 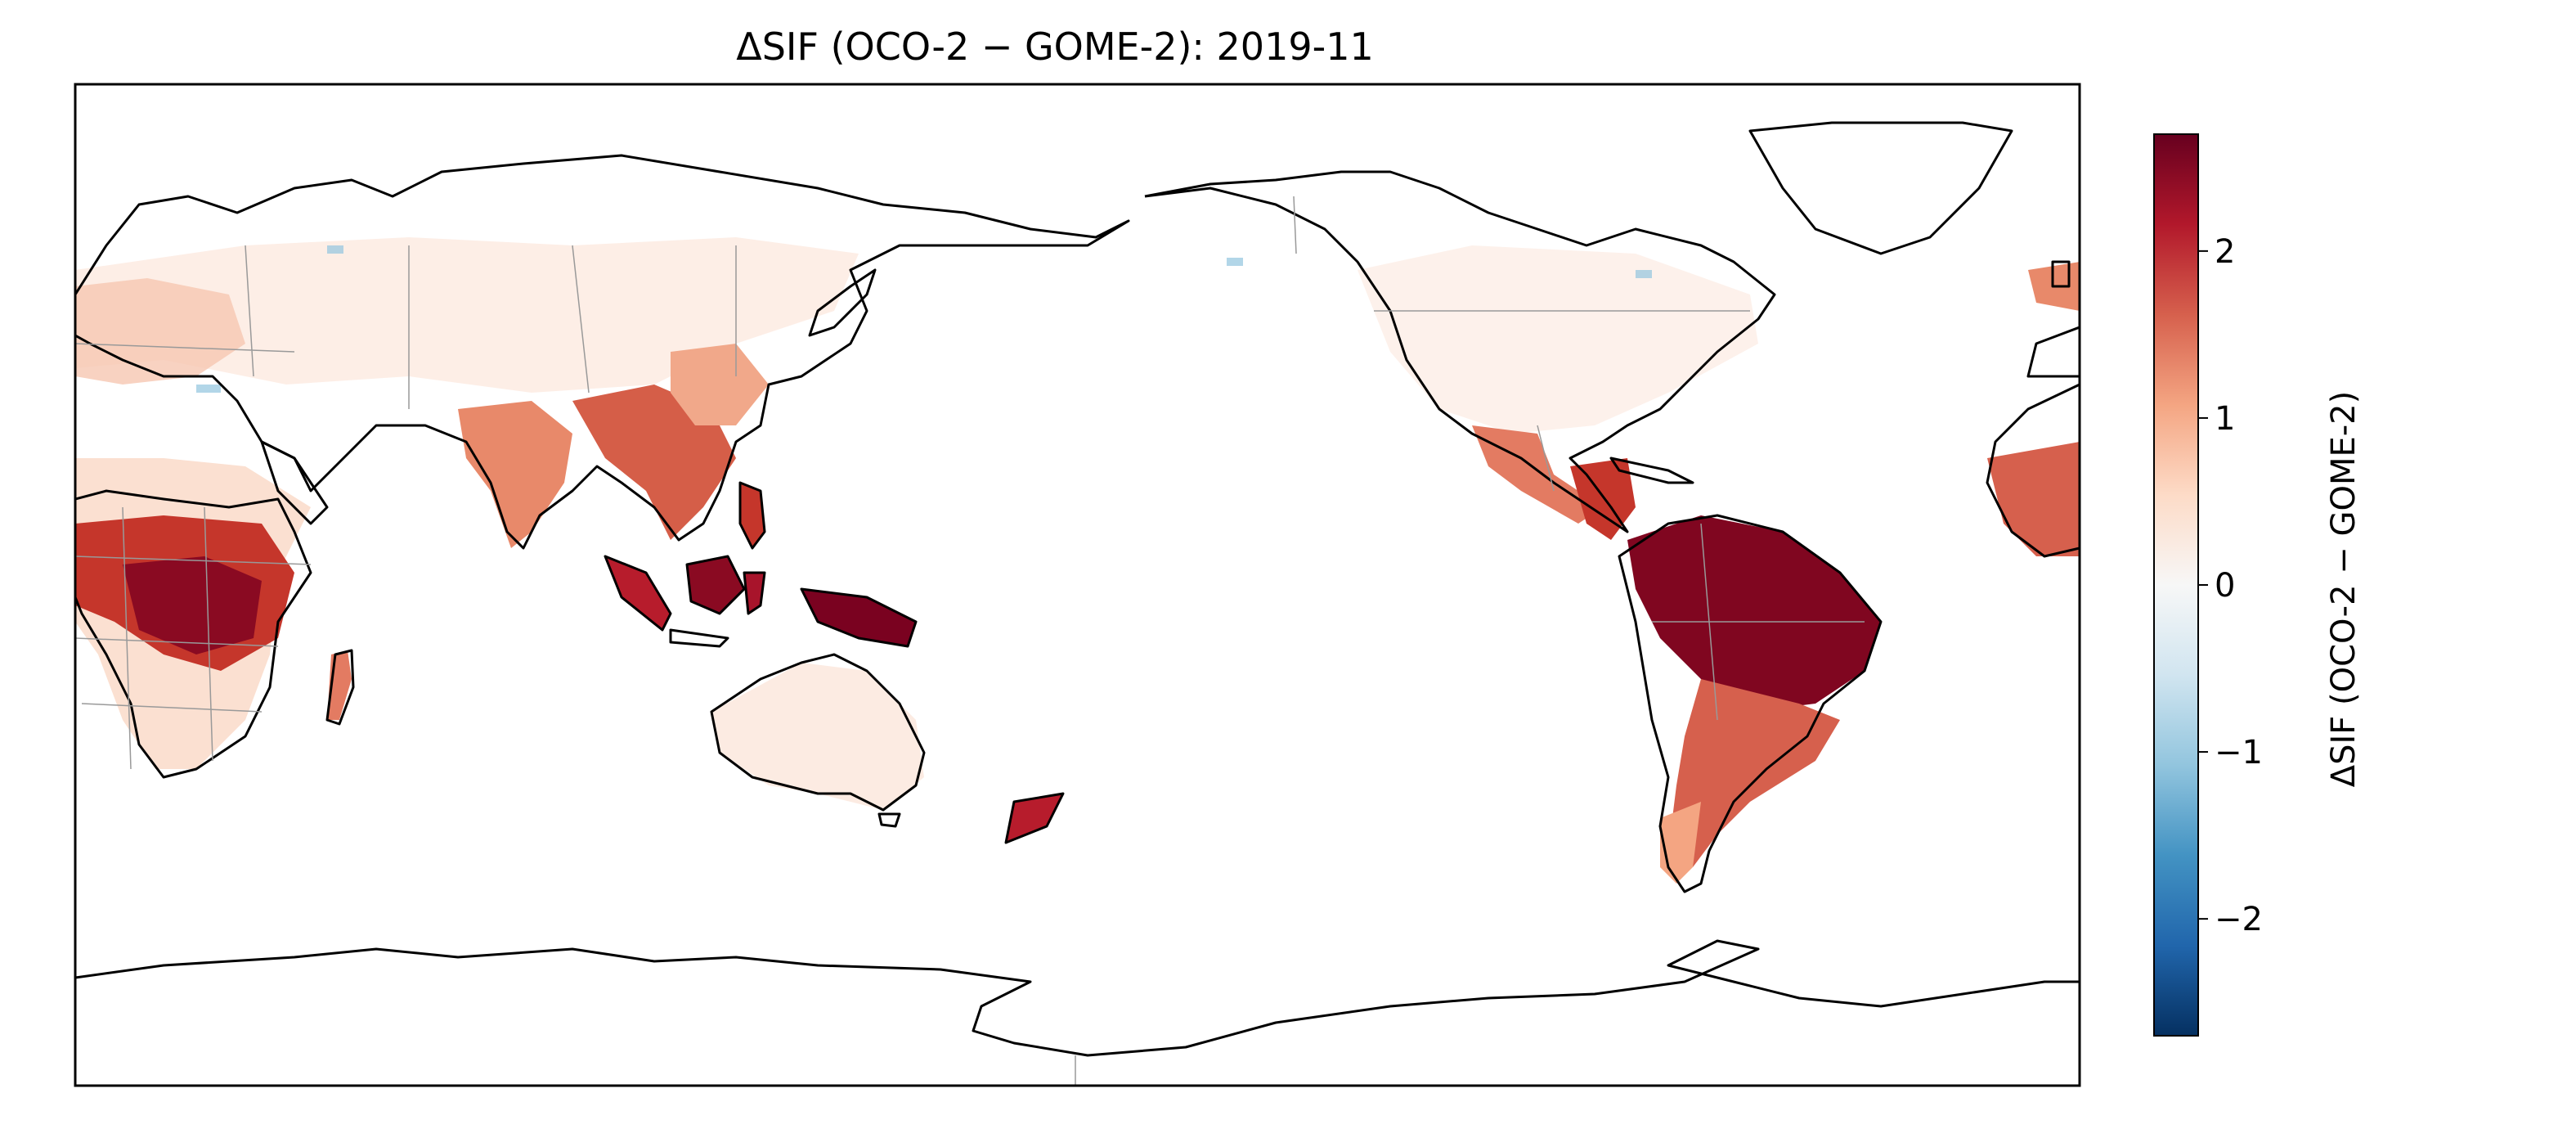 What do you see at coordinates (1681, 843) in the screenshot?
I see `patagonia-anomaly` at bounding box center [1681, 843].